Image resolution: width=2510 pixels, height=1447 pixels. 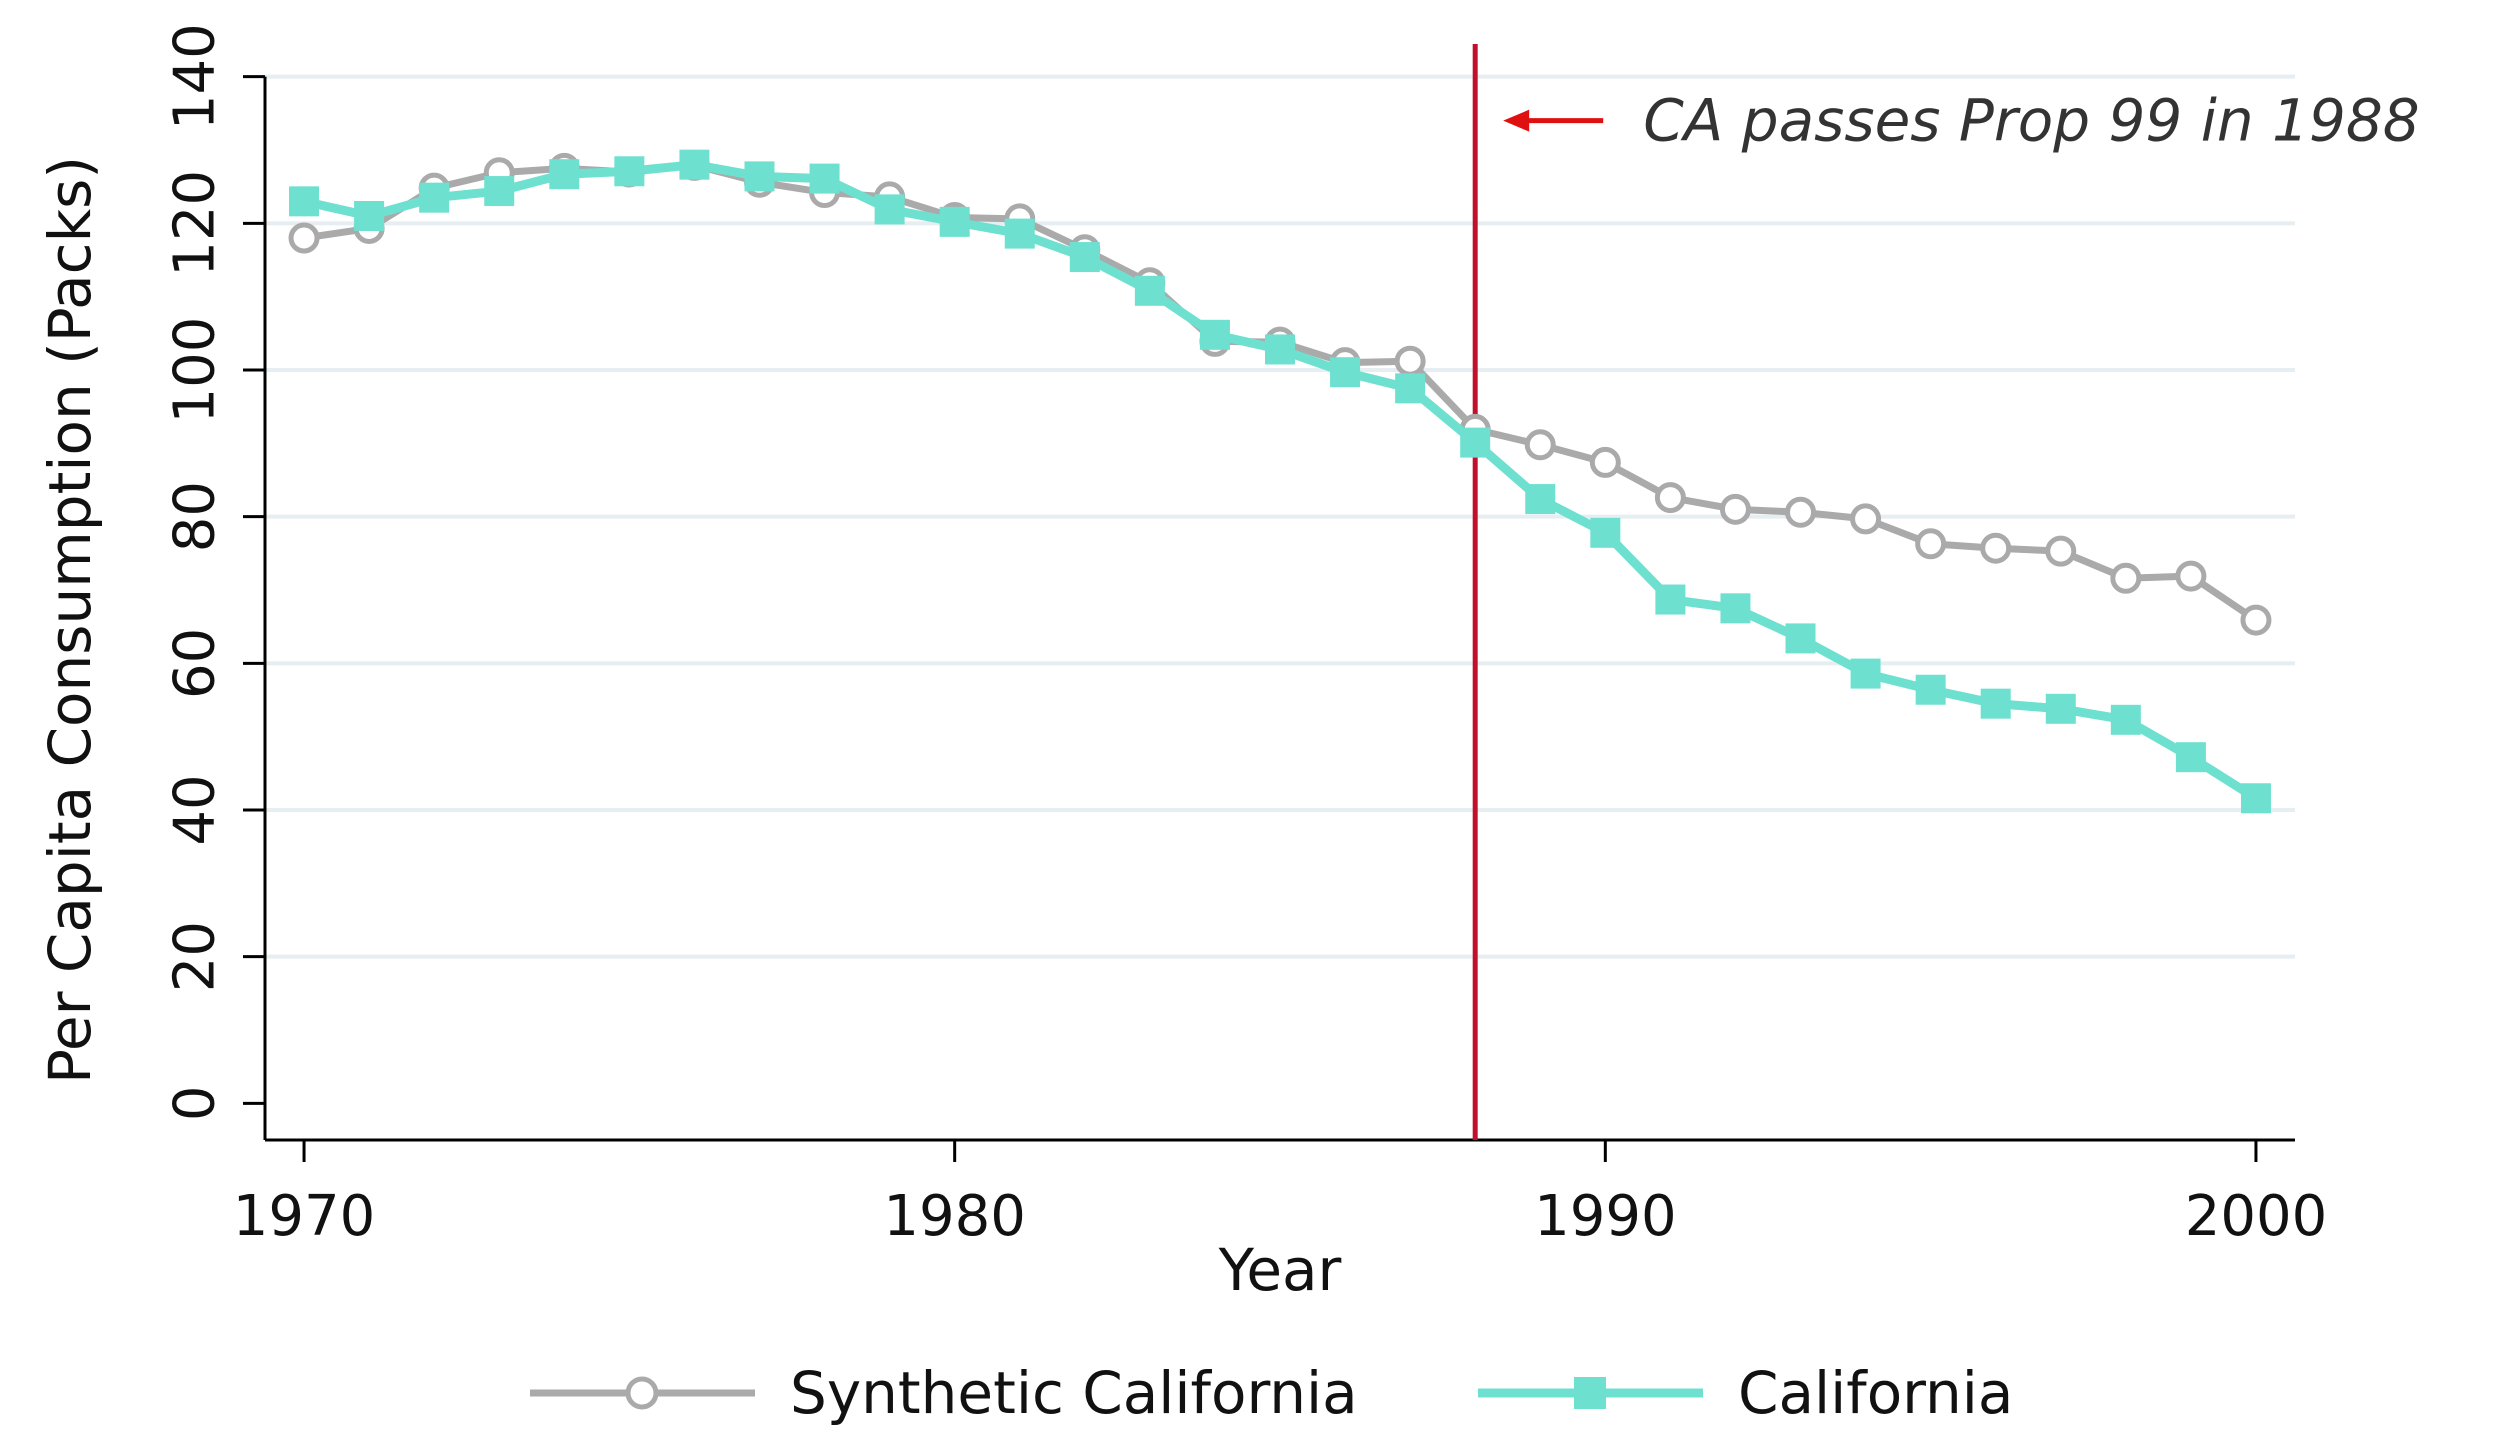 What do you see at coordinates (214, 572) in the screenshot?
I see `y-axis-ticks: 0 20 40 60 80 100 120 140` at bounding box center [214, 572].